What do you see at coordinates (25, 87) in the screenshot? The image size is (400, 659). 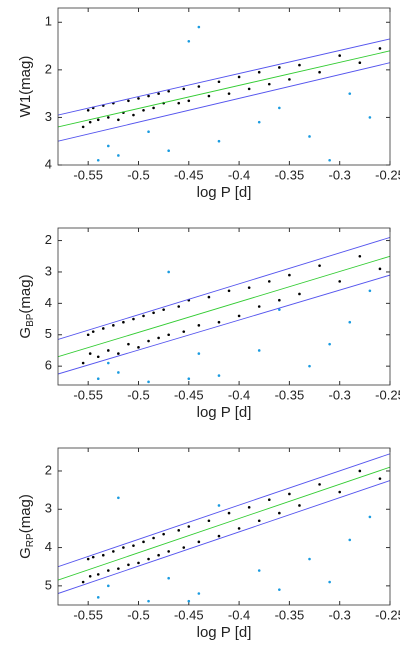 I see `y-axis-label: W1(mag)` at bounding box center [25, 87].